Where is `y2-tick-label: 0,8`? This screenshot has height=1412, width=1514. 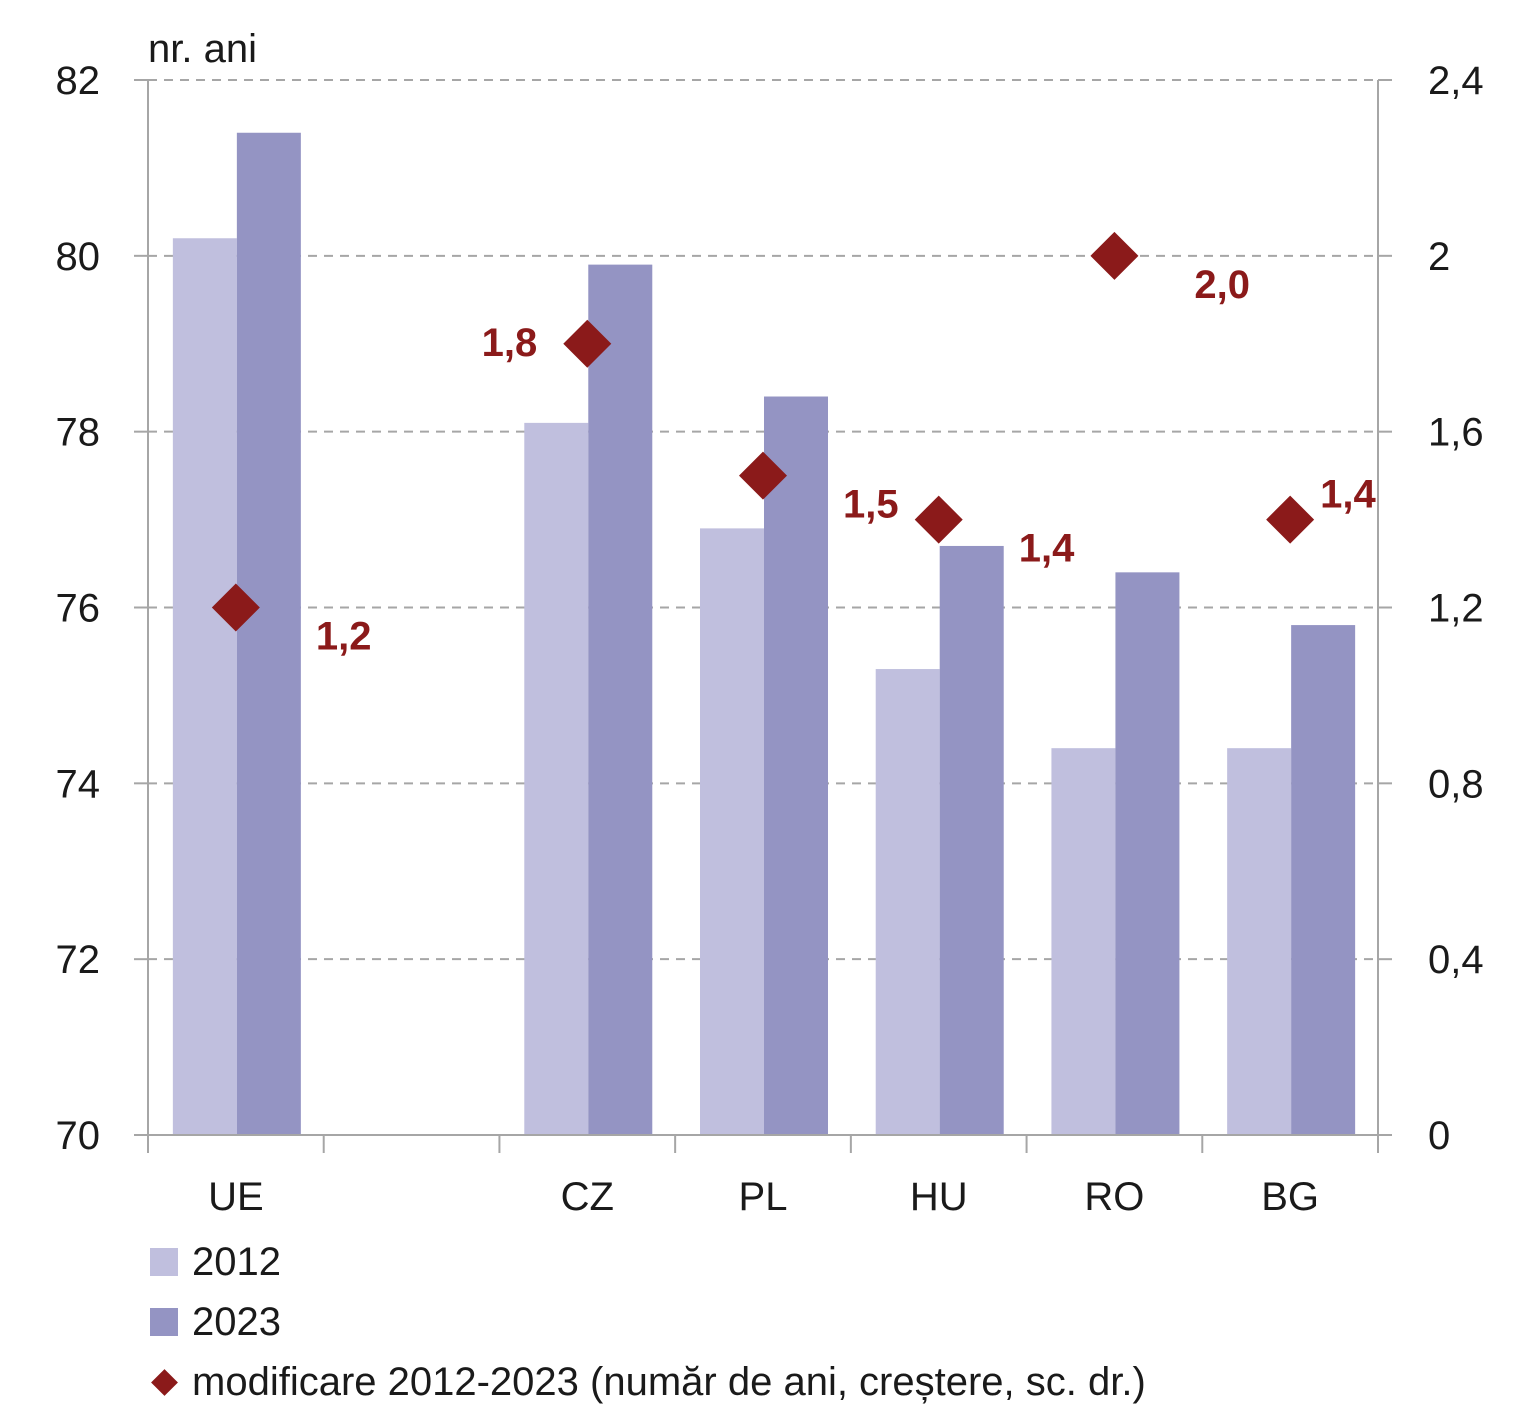 y2-tick-label: 0,8 is located at coordinates (1456, 784).